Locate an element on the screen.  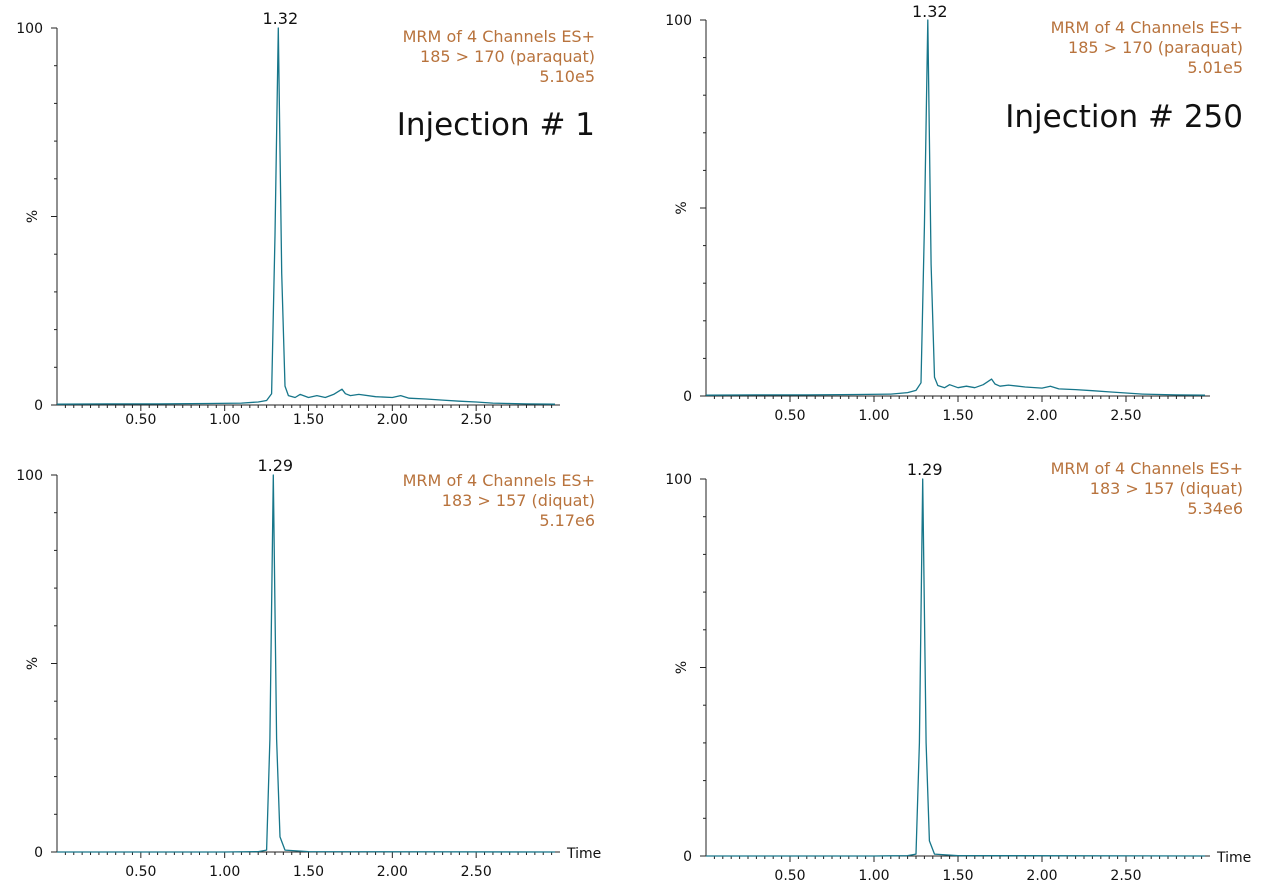
injection-label: Injection # 1 is located at coordinates (496, 125).